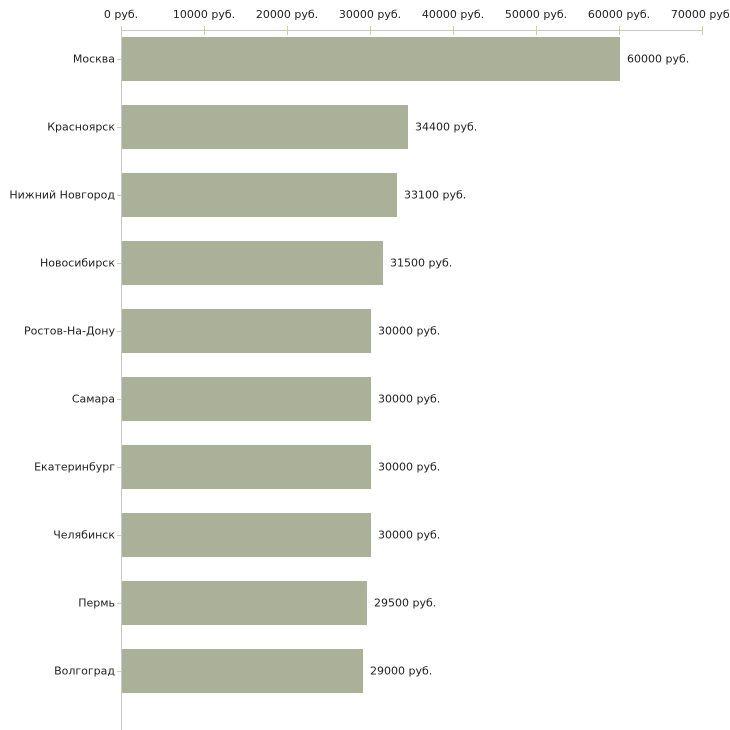 Image resolution: width=730 pixels, height=730 pixels. Describe the element at coordinates (700, 14) in the screenshot. I see `x-axis-tick-label: 70000 руб.` at that location.